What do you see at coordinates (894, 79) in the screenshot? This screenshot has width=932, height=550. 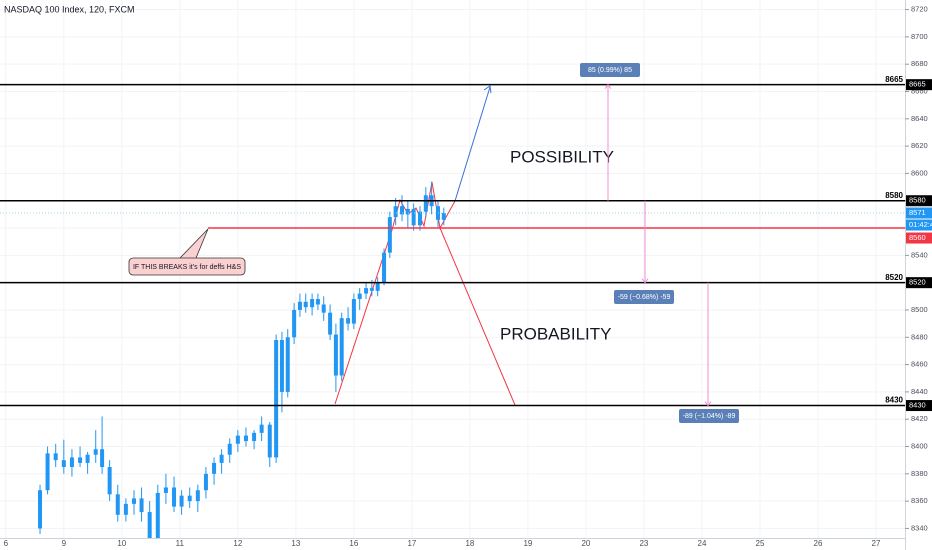 I see `level-label: 8665` at bounding box center [894, 79].